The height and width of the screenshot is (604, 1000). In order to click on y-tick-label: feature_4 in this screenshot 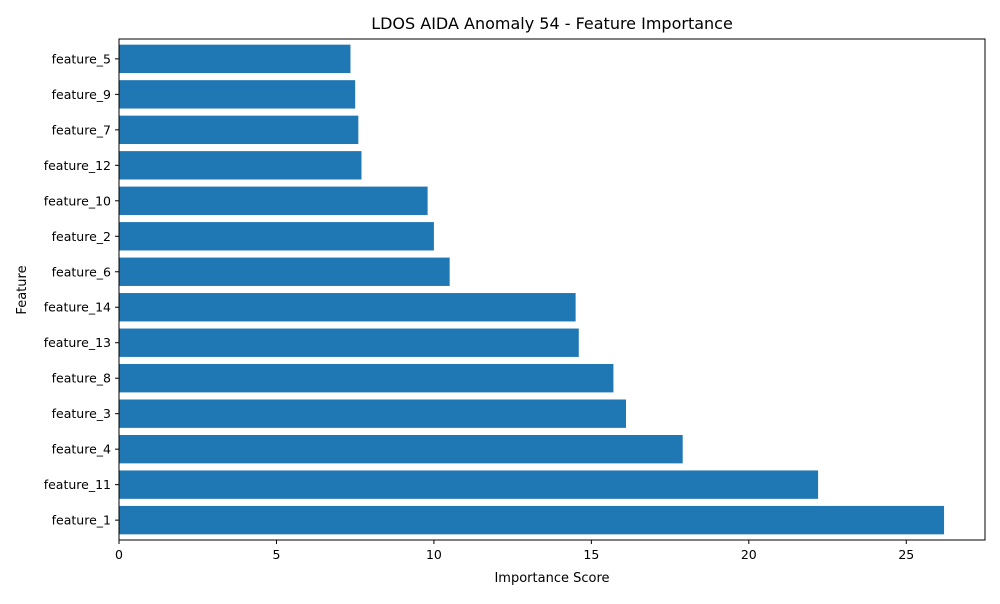, I will do `click(81, 449)`.